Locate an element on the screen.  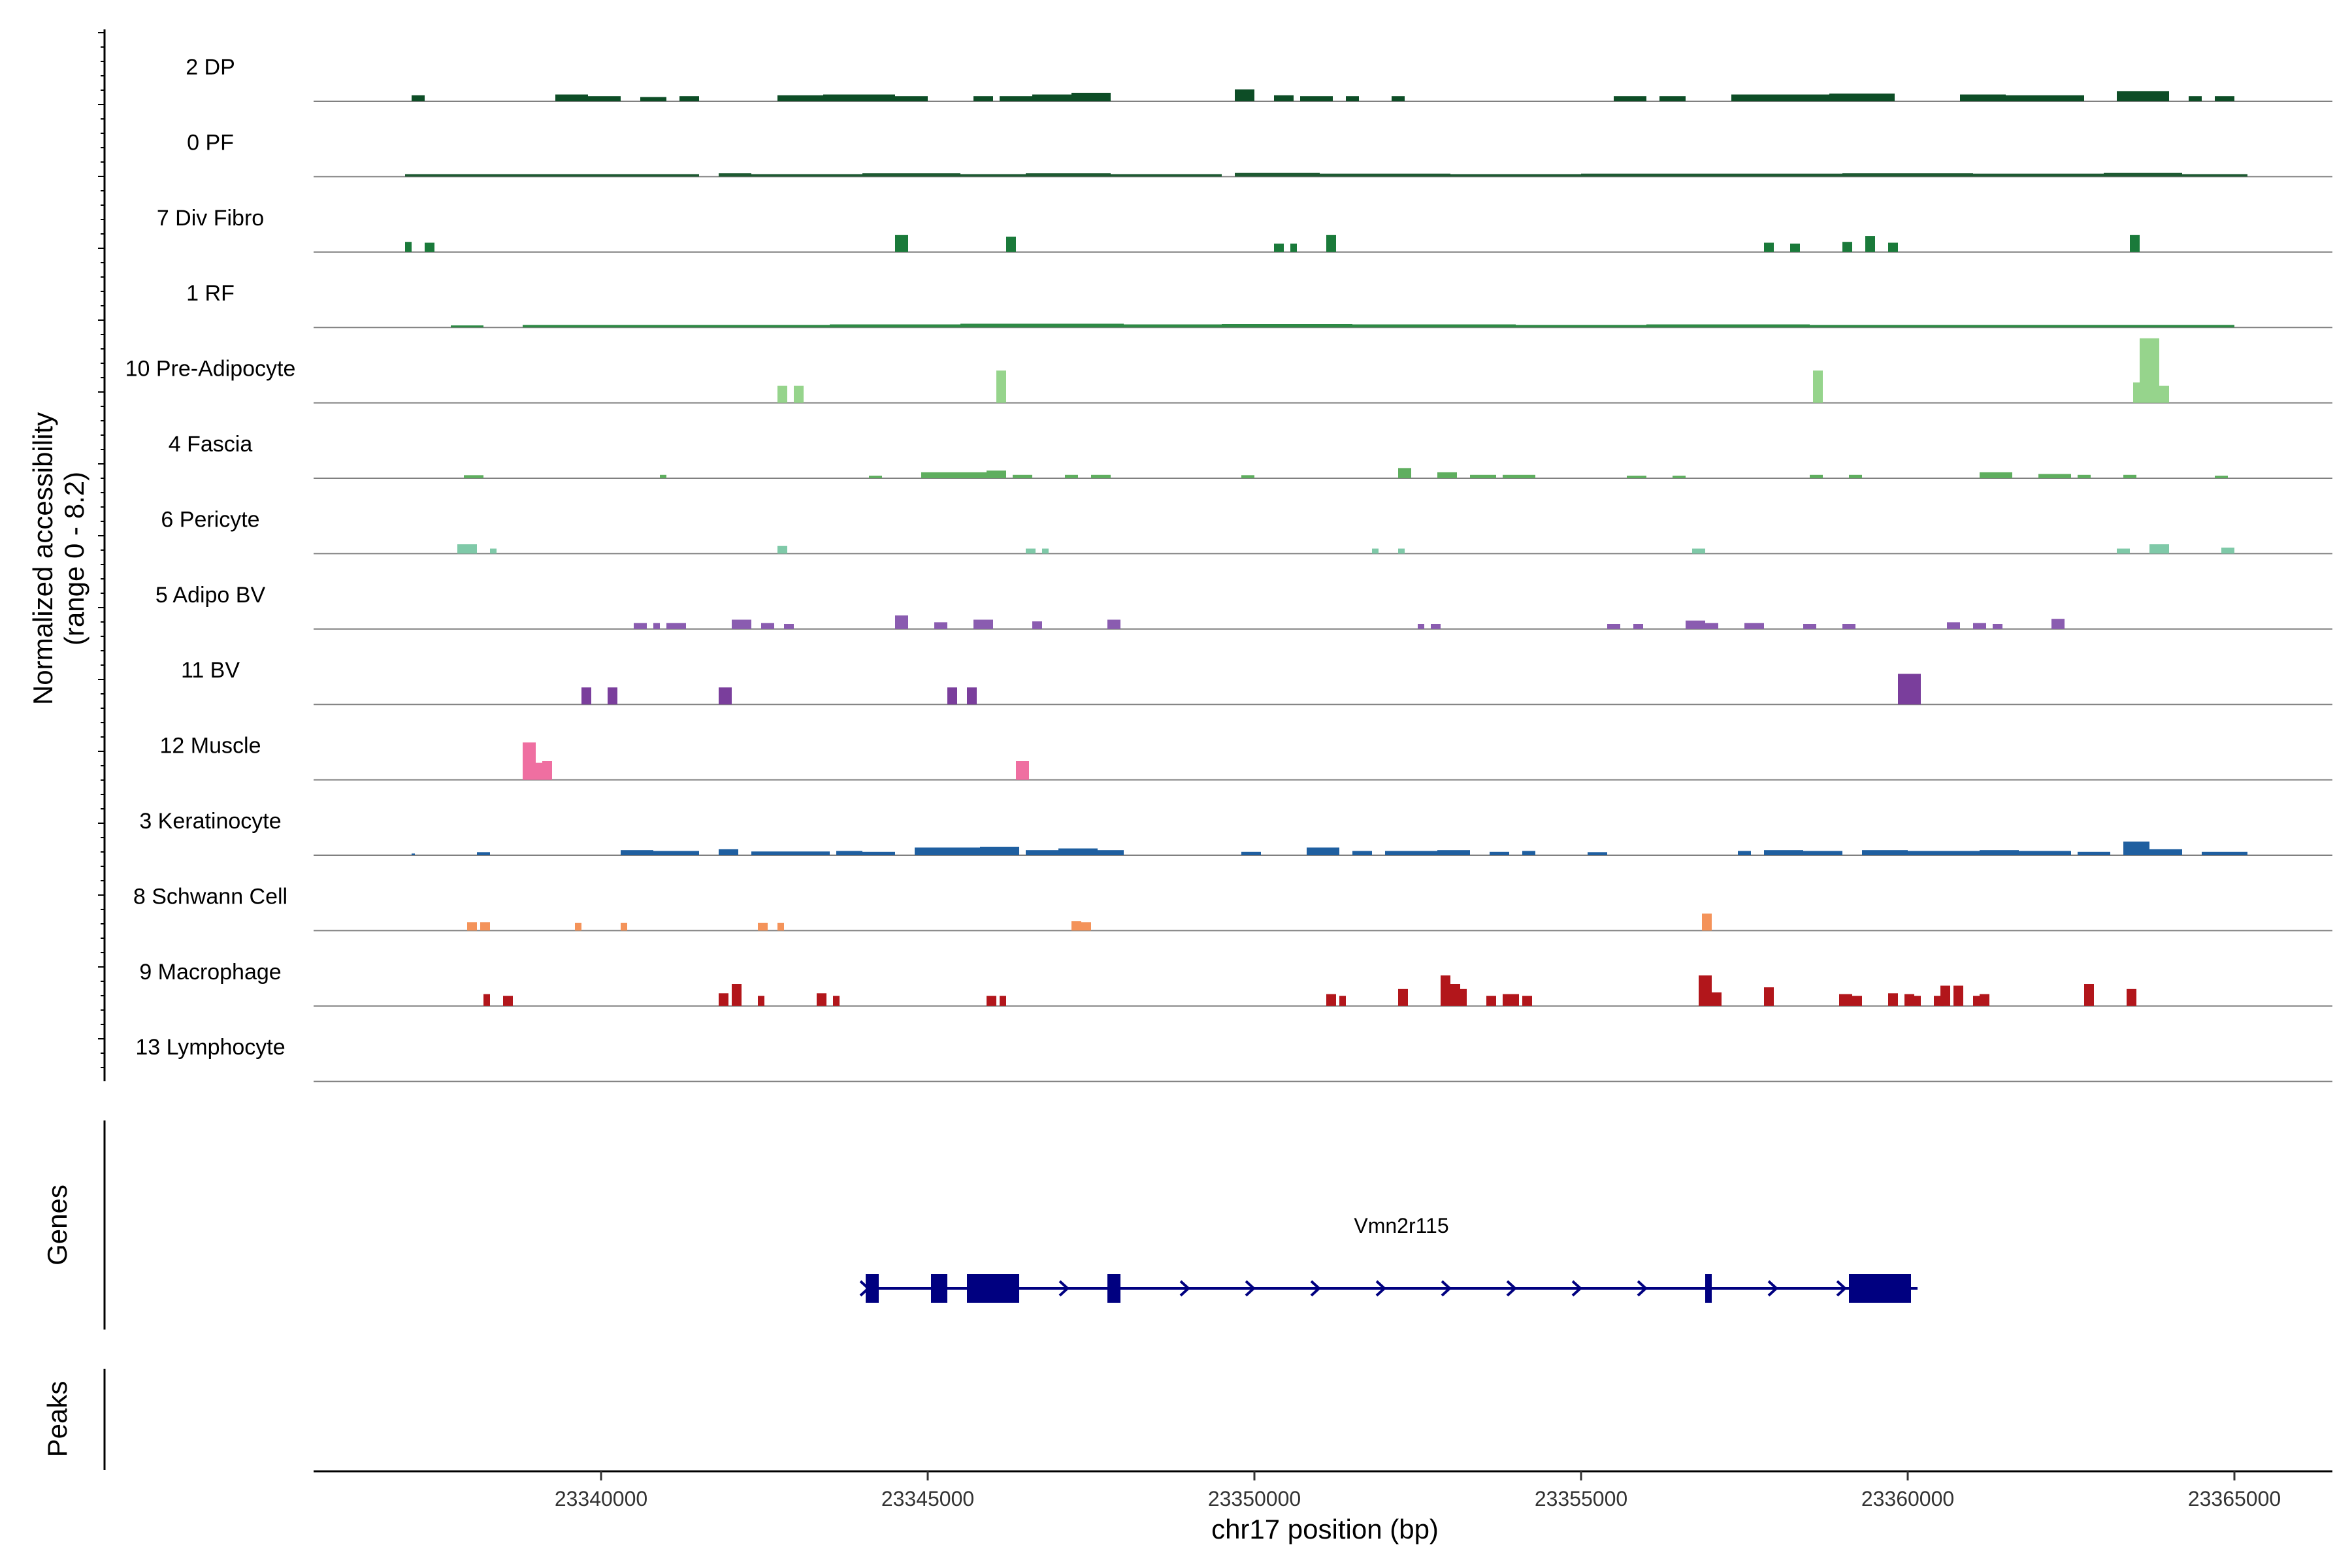
gene-exon is located at coordinates (872, 1288).